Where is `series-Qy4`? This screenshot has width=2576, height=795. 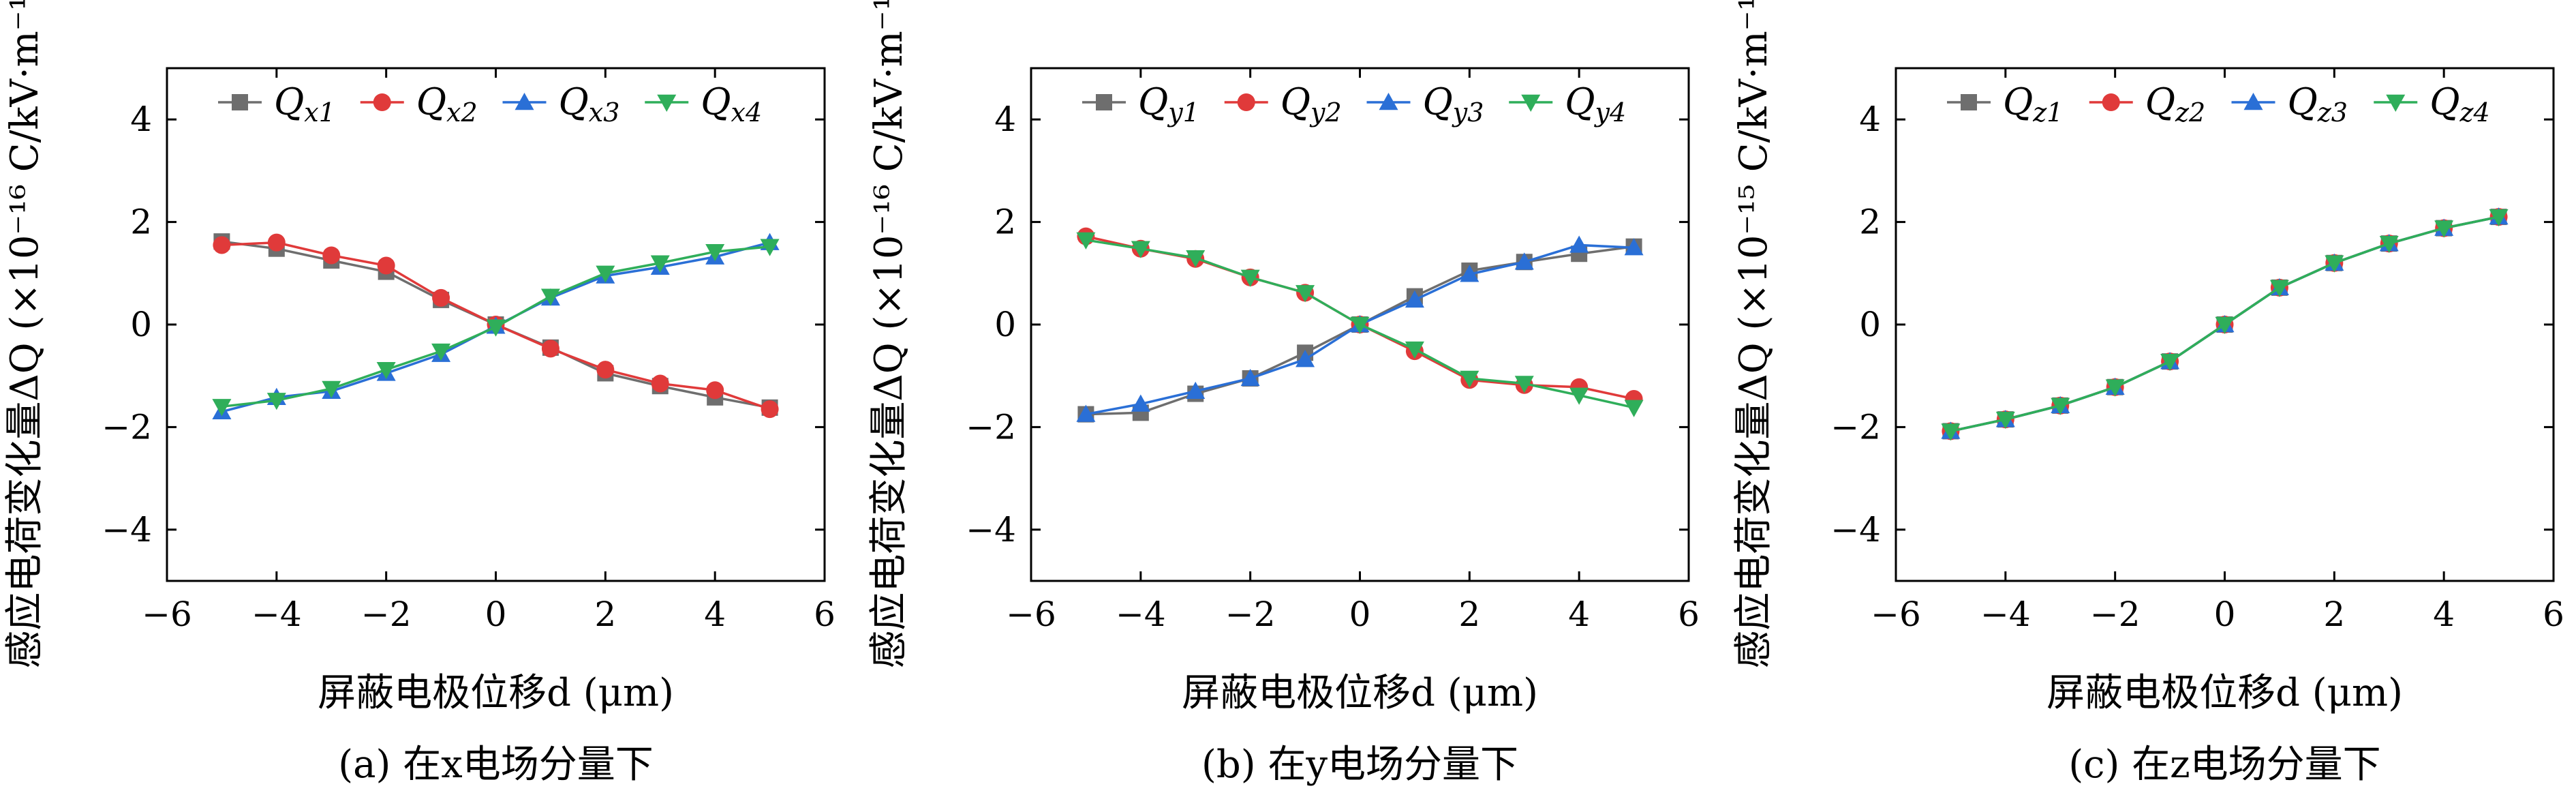 series-Qy4 is located at coordinates (1360, 324).